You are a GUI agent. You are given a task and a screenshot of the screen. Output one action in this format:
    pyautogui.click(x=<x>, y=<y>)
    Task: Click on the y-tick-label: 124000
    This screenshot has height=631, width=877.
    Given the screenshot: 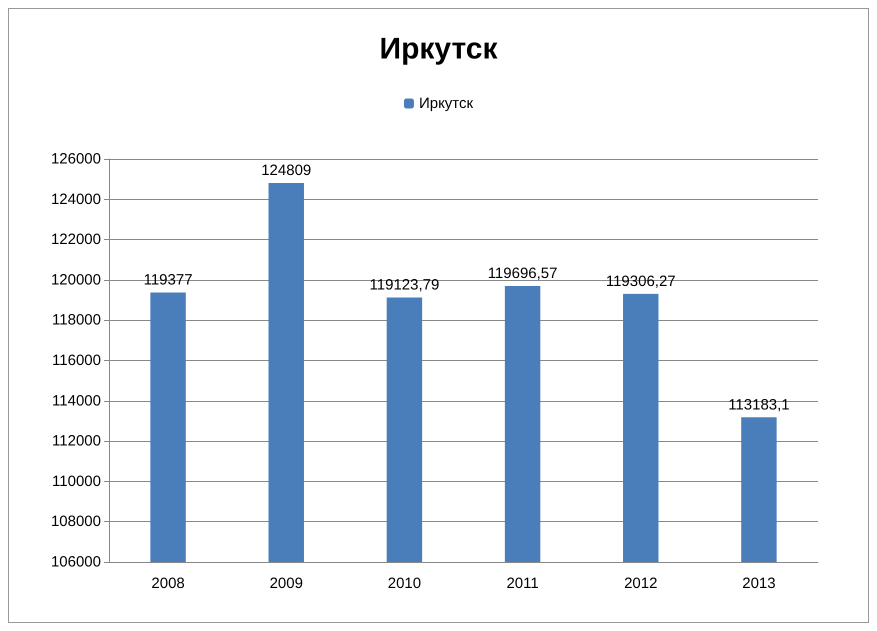 What is the action you would take?
    pyautogui.click(x=75, y=199)
    